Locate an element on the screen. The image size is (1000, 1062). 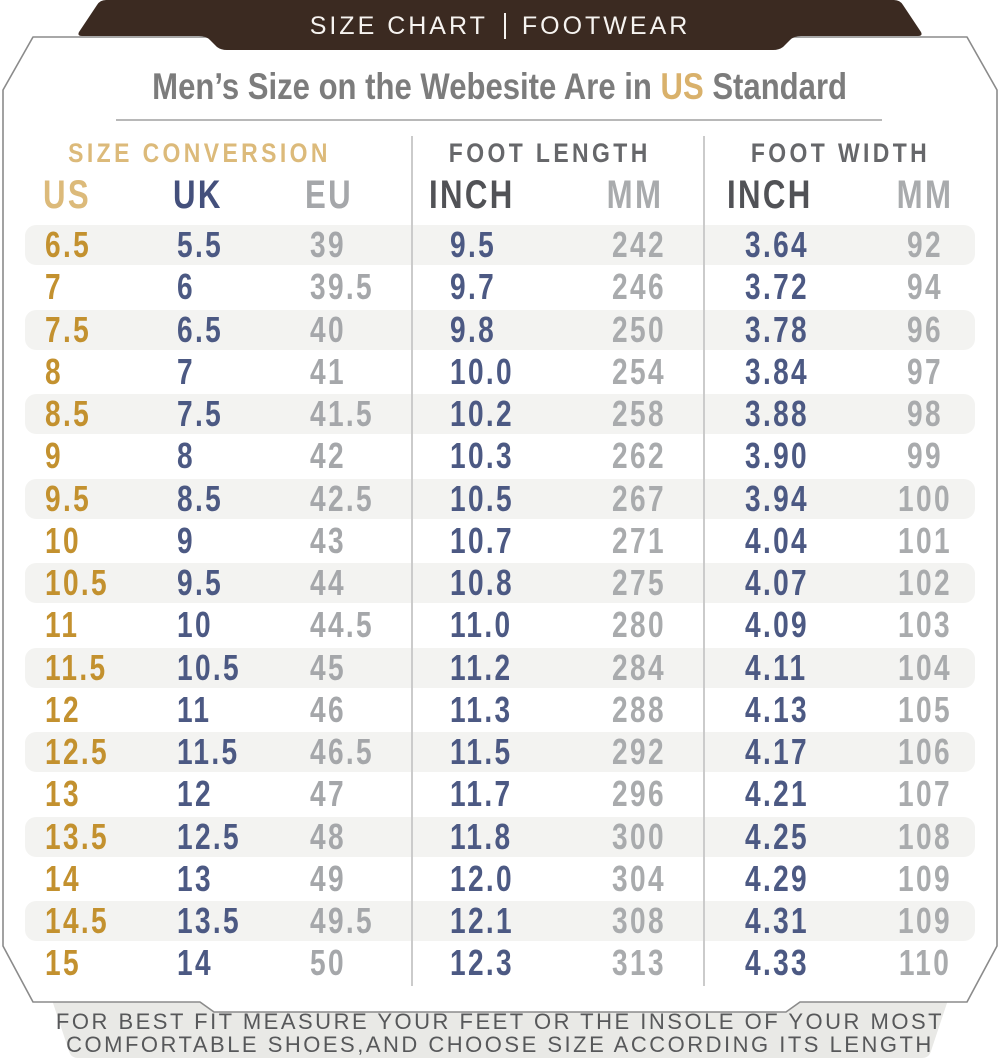
cell-inch-len: 9.5 is located at coordinates (473, 244).